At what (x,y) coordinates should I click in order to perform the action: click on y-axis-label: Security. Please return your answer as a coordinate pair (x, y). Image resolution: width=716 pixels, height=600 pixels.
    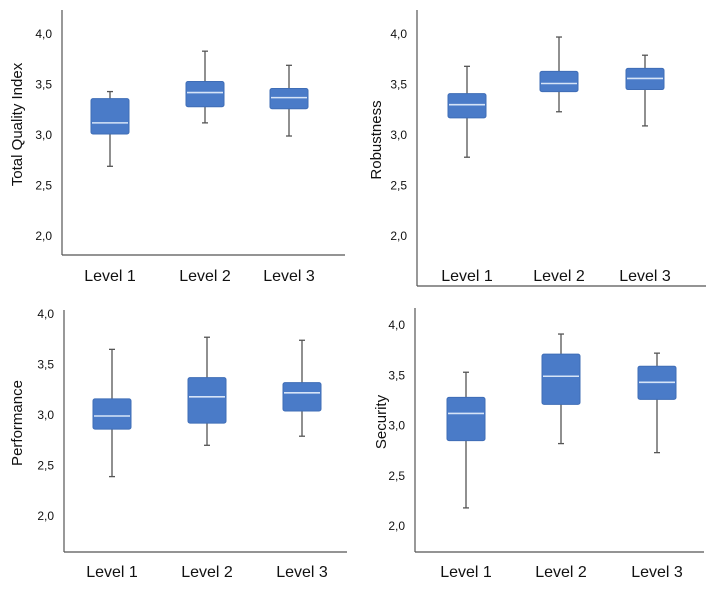
    Looking at the image, I should click on (381, 421).